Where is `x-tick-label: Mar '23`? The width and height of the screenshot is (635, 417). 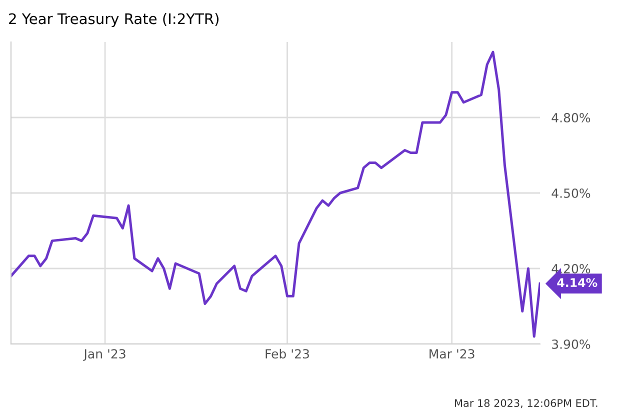 x-tick-label: Mar '23 is located at coordinates (452, 354).